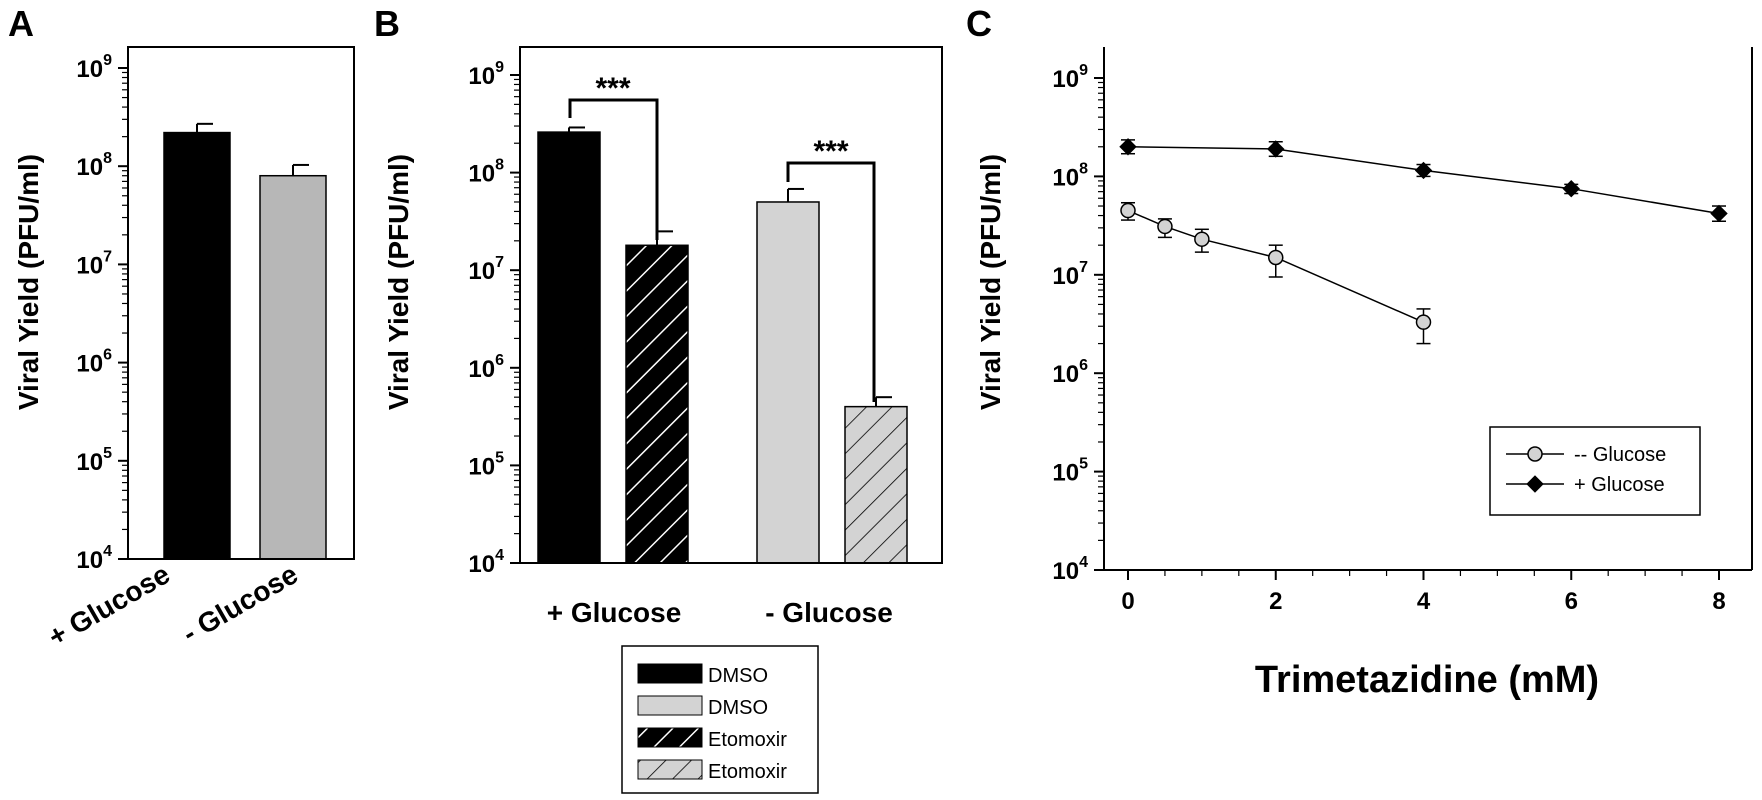  I want to click on bracket-glucose-minus, so click(831, 281).